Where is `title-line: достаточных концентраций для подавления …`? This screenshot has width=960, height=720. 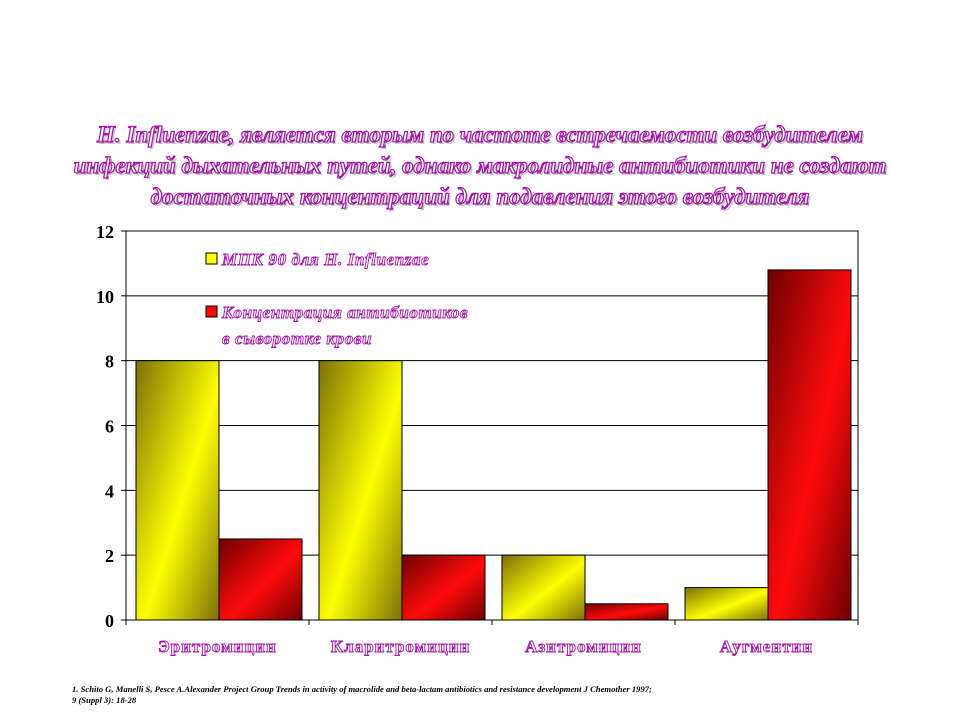
title-line: достаточных концентраций для подавления … is located at coordinates (480, 196).